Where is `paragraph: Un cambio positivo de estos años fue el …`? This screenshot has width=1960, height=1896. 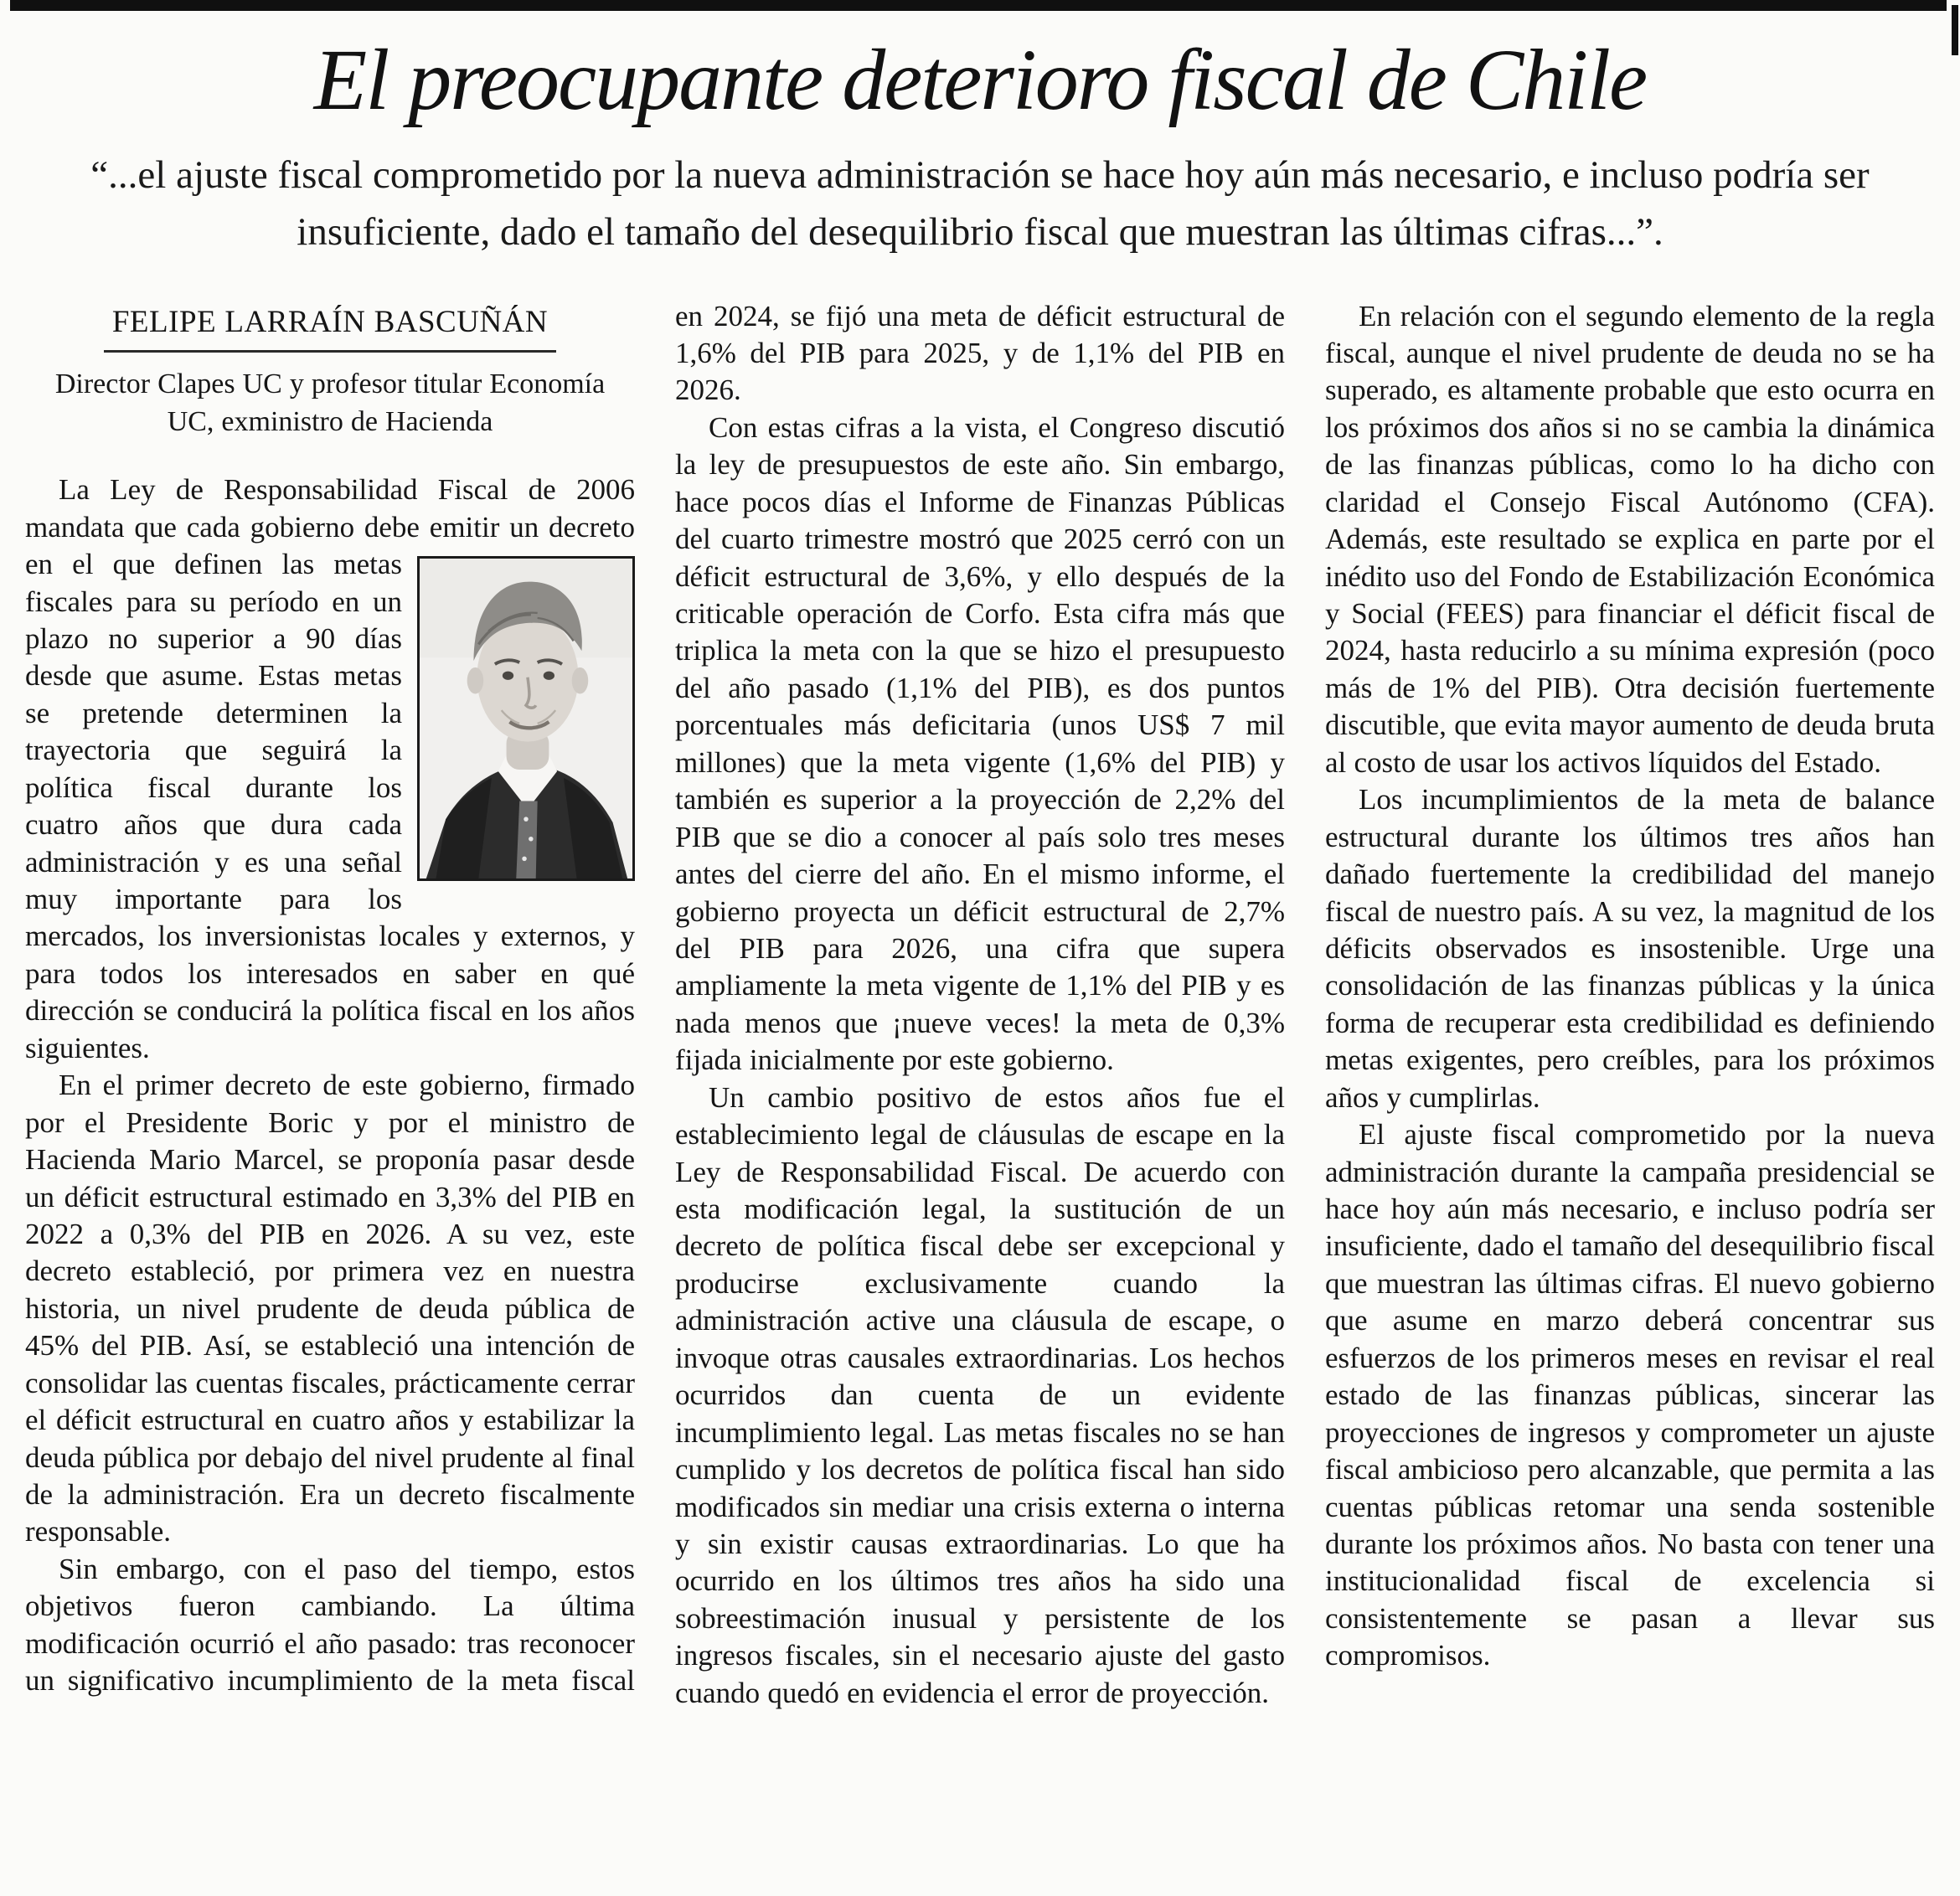
paragraph: Un cambio positivo de estos años fue el … is located at coordinates (980, 1394).